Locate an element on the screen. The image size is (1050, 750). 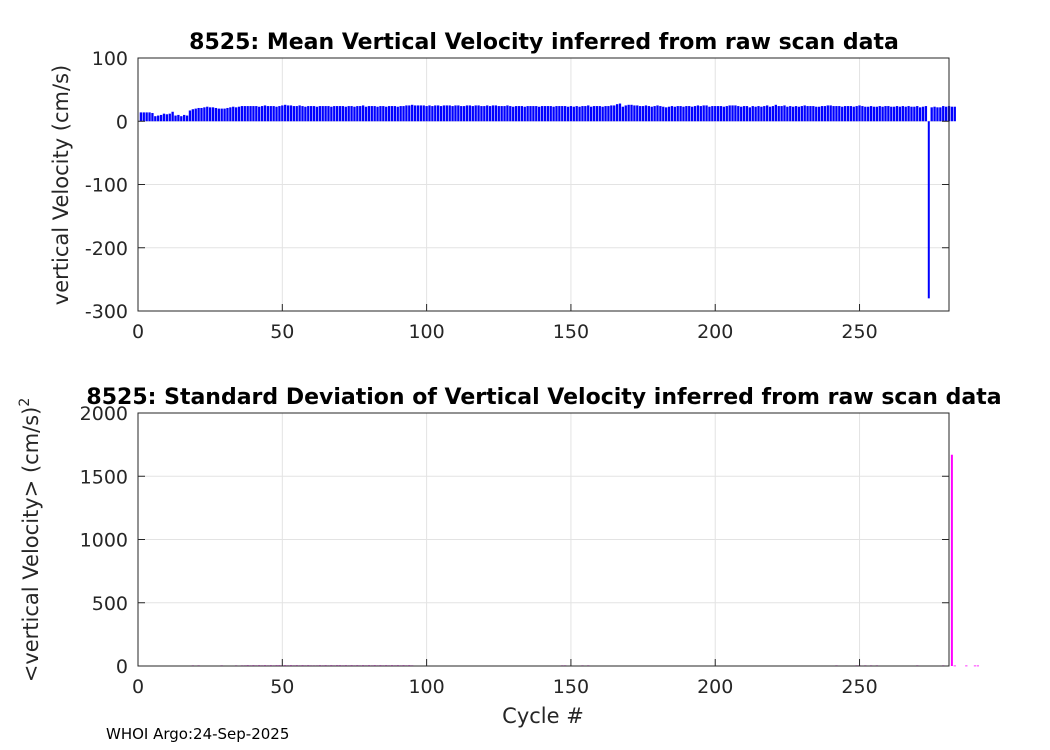
stddev-x-tick-label: 150 is located at coordinates (571, 687).